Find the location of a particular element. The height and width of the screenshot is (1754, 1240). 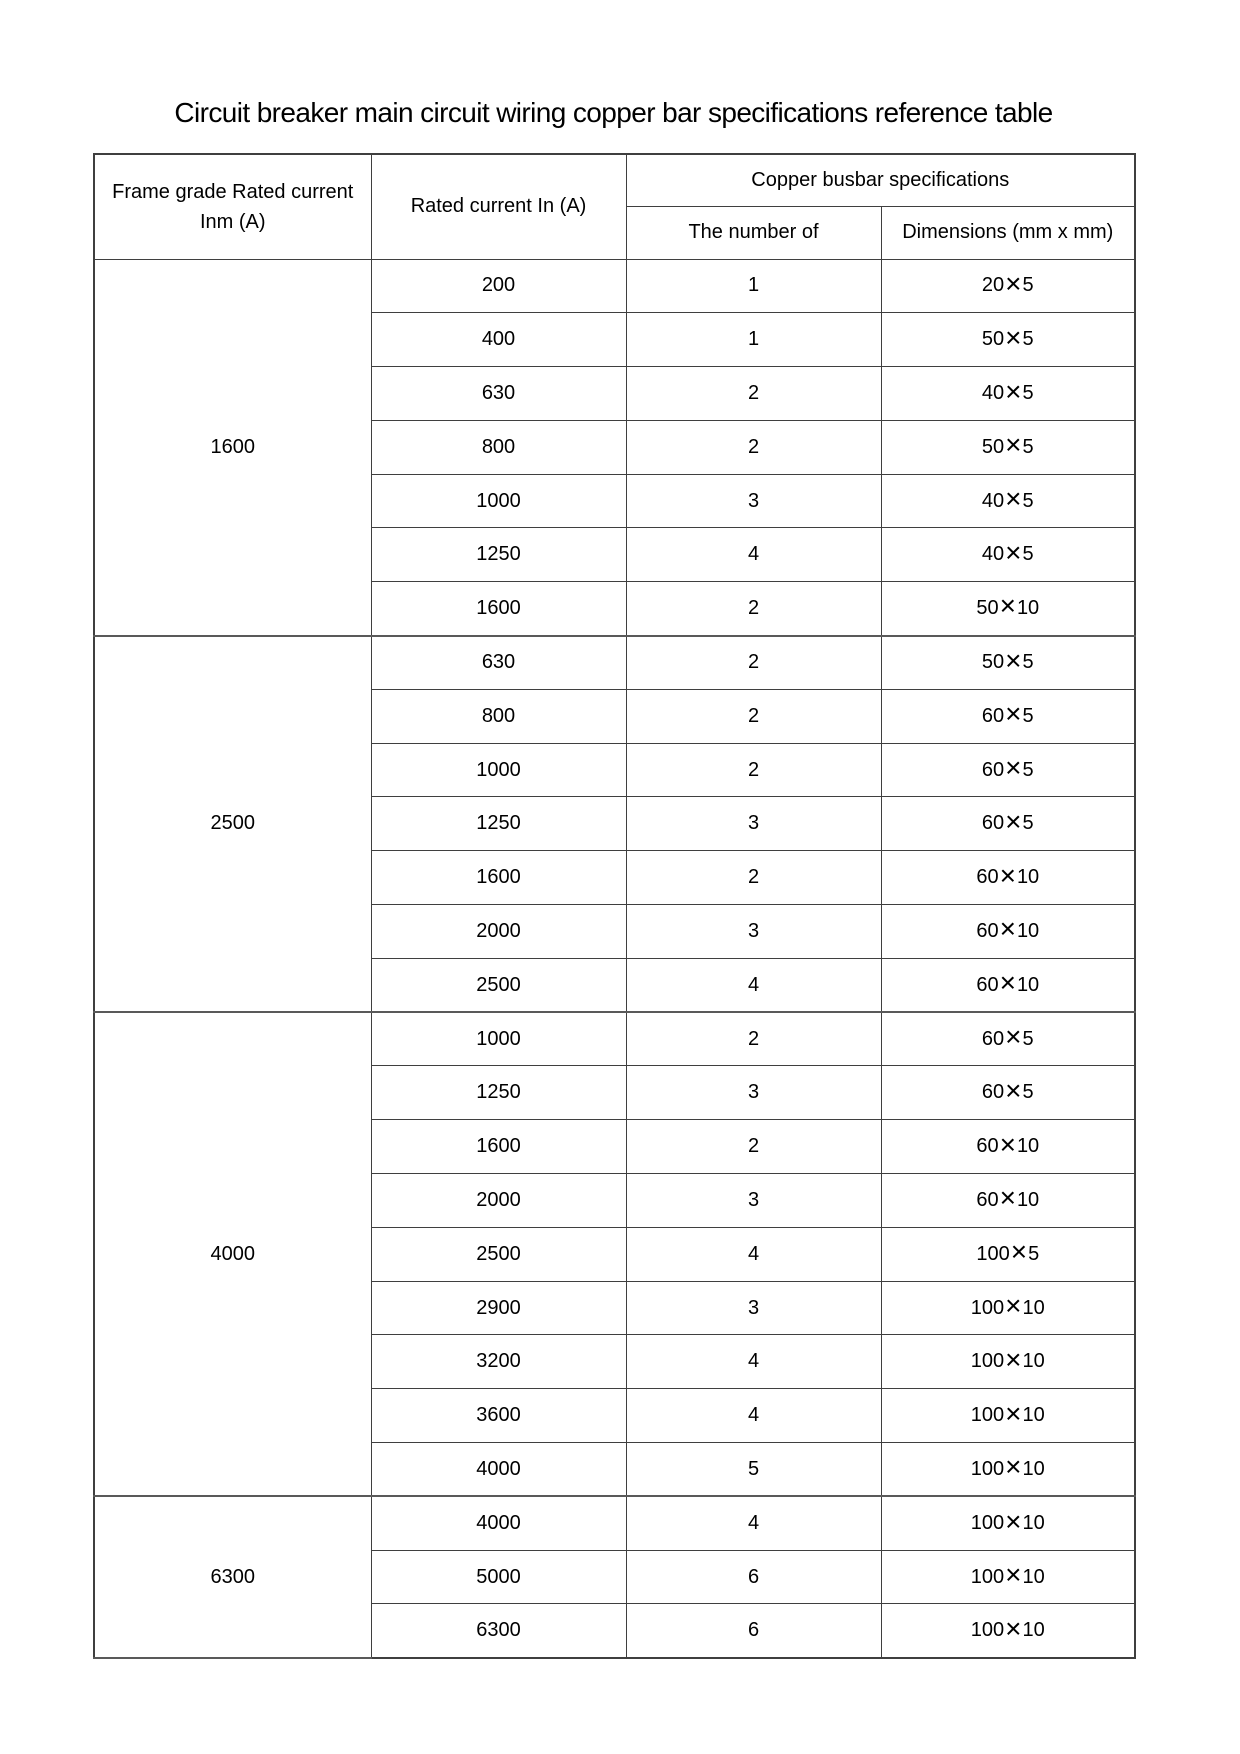

busbar-specifications-header: Copper busbar specifications is located at coordinates (880, 180).